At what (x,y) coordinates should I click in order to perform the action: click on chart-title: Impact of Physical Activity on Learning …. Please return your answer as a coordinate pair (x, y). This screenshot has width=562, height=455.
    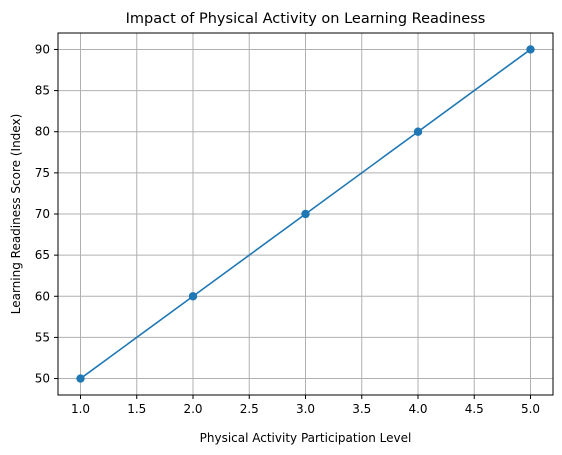
    Looking at the image, I should click on (306, 19).